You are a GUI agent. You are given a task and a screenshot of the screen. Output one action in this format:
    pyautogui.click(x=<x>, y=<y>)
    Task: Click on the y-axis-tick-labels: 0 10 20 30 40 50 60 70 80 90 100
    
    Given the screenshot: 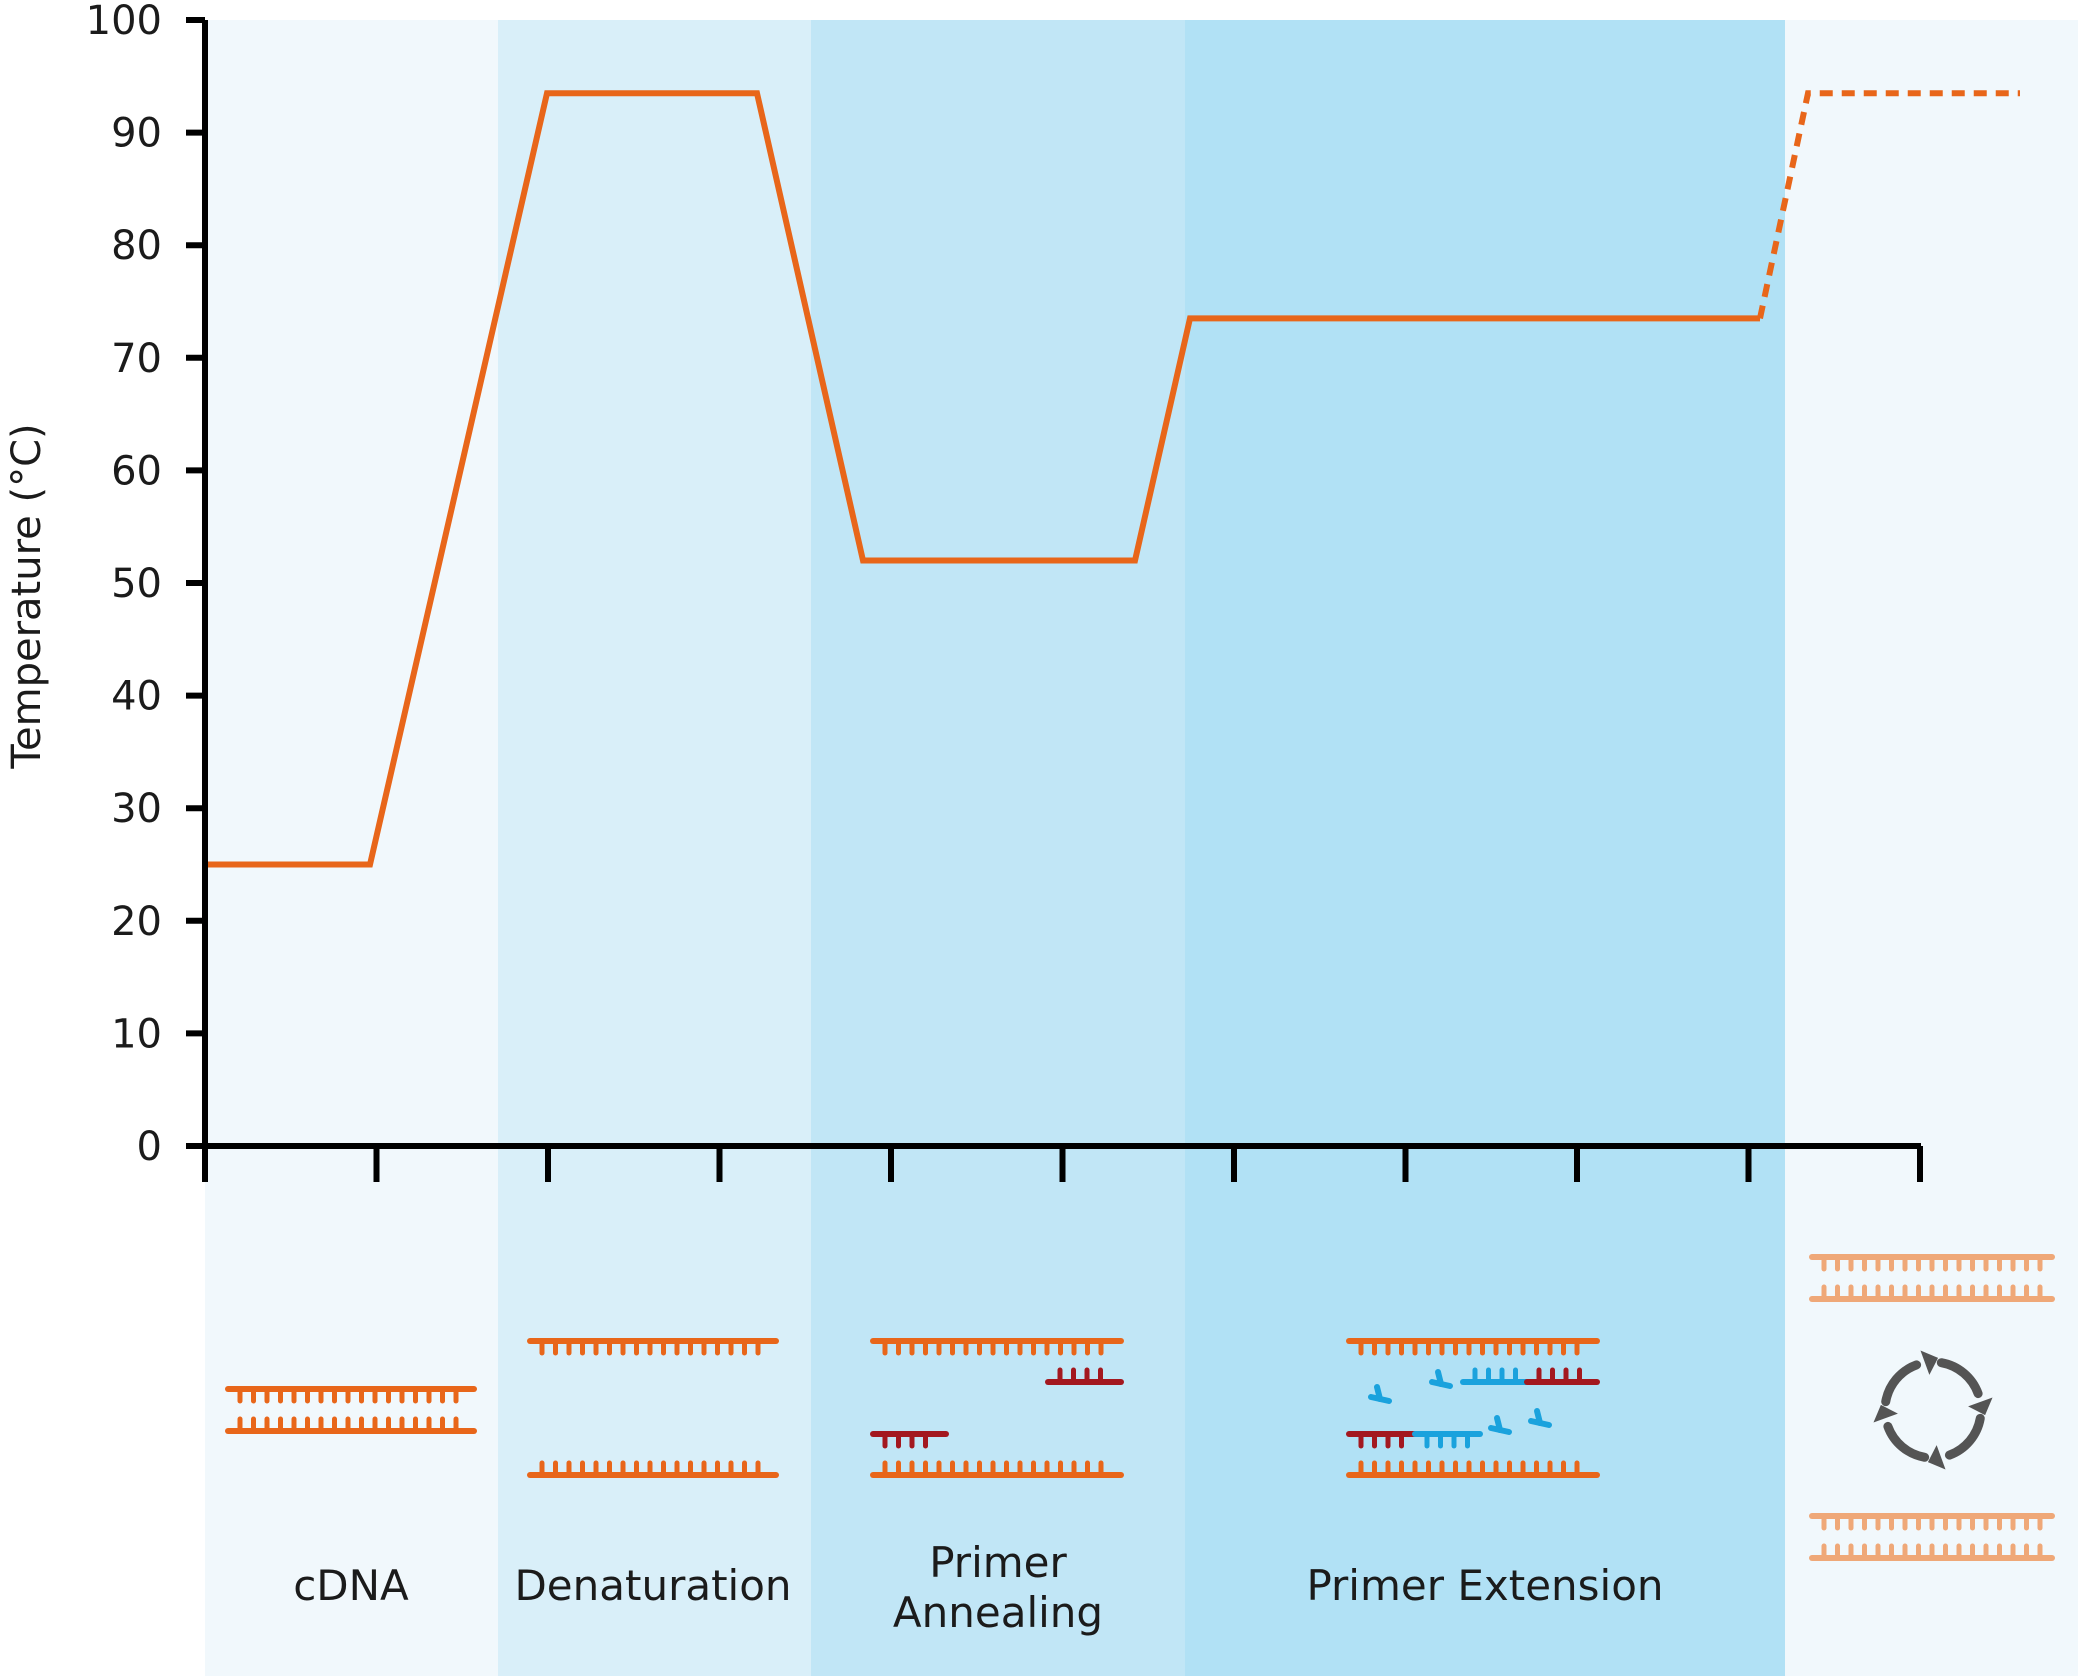 What is the action you would take?
    pyautogui.click(x=124, y=585)
    